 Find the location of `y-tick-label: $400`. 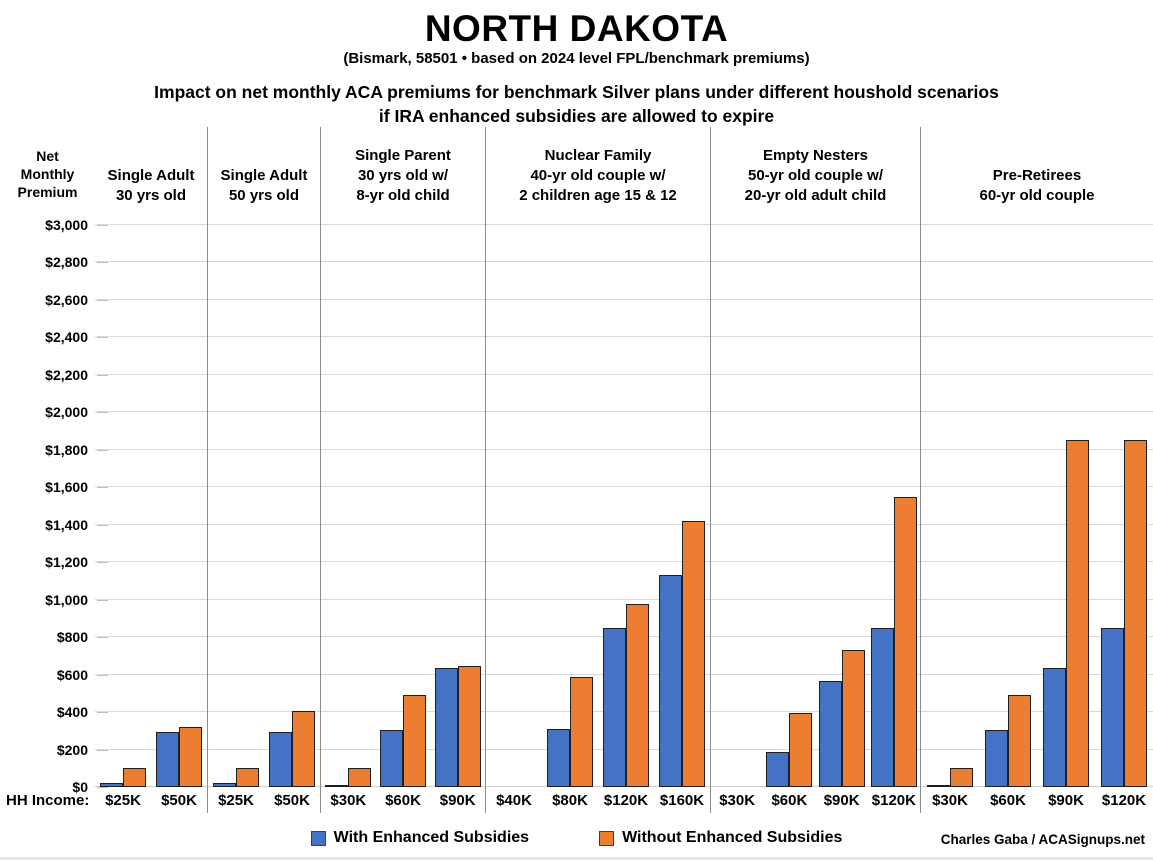

y-tick-label: $400 is located at coordinates (72, 712).